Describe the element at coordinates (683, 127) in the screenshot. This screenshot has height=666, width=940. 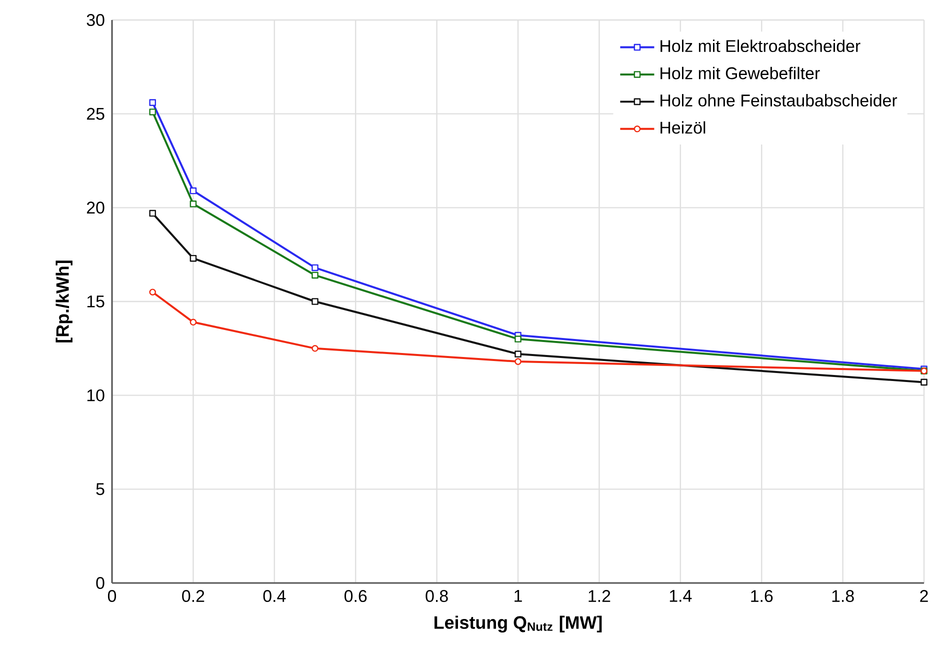
I see `legend-label: Heizöl` at that location.